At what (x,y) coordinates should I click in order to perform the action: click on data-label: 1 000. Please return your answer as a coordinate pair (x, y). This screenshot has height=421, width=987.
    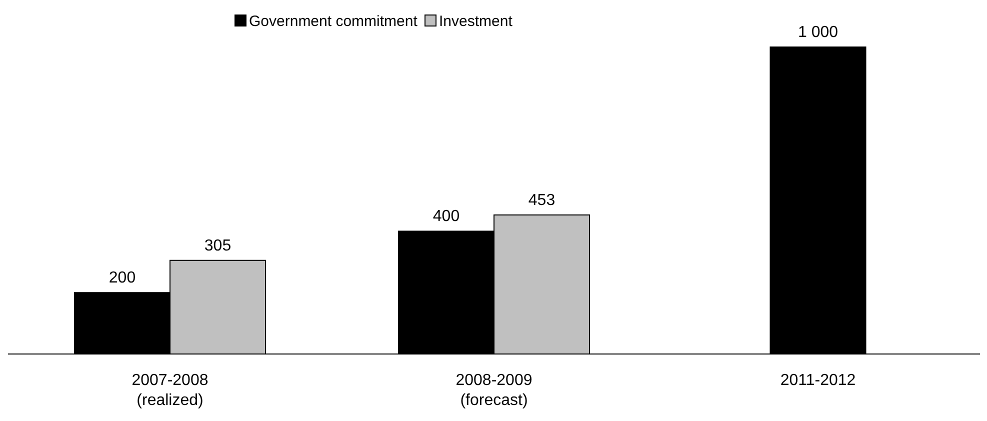
    Looking at the image, I should click on (818, 32).